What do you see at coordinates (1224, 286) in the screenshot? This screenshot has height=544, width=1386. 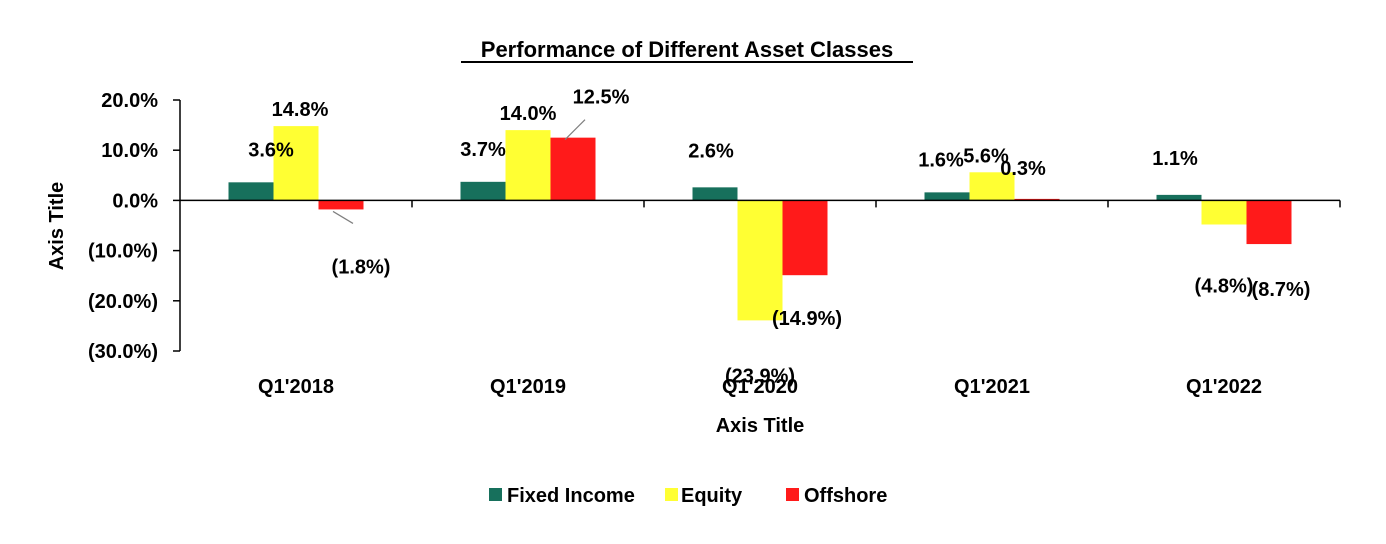 I see `data-label: (4.8%)` at bounding box center [1224, 286].